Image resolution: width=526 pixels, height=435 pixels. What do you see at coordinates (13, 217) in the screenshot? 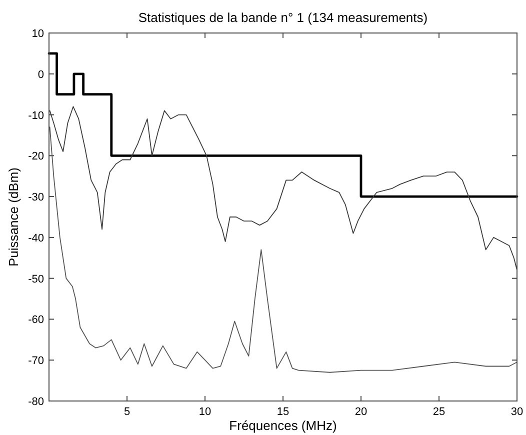
I see `y-axis-title: Puissance (dBm)` at bounding box center [13, 217].